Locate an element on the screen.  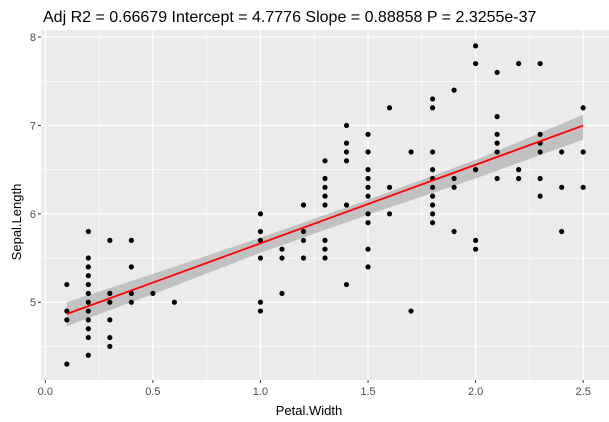
y-tick-label: 6 is located at coordinates (33, 215).